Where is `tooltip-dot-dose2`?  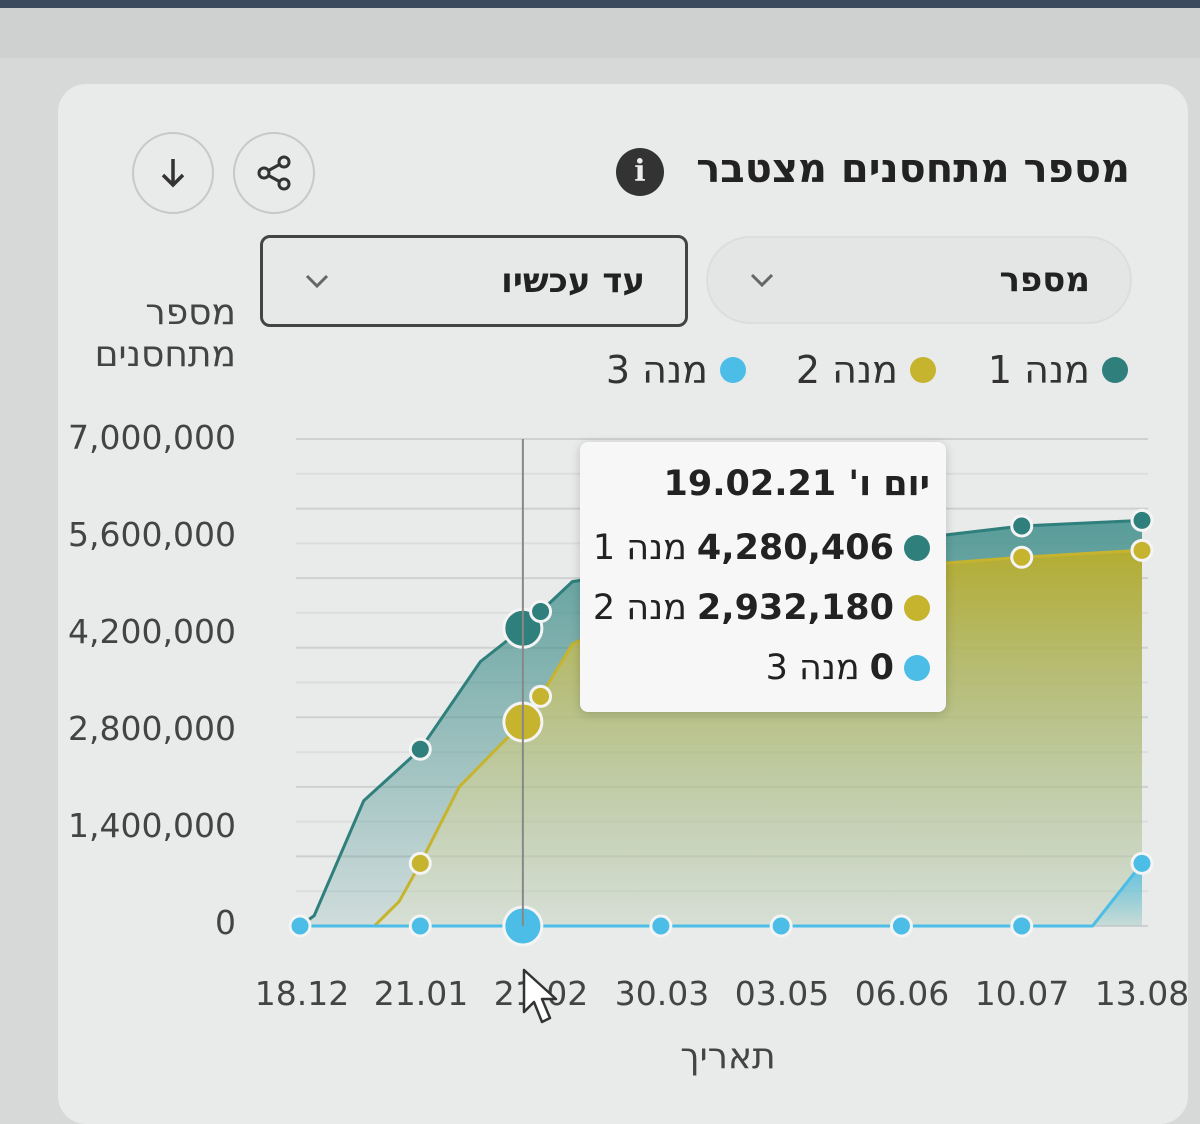 tooltip-dot-dose2 is located at coordinates (917, 608).